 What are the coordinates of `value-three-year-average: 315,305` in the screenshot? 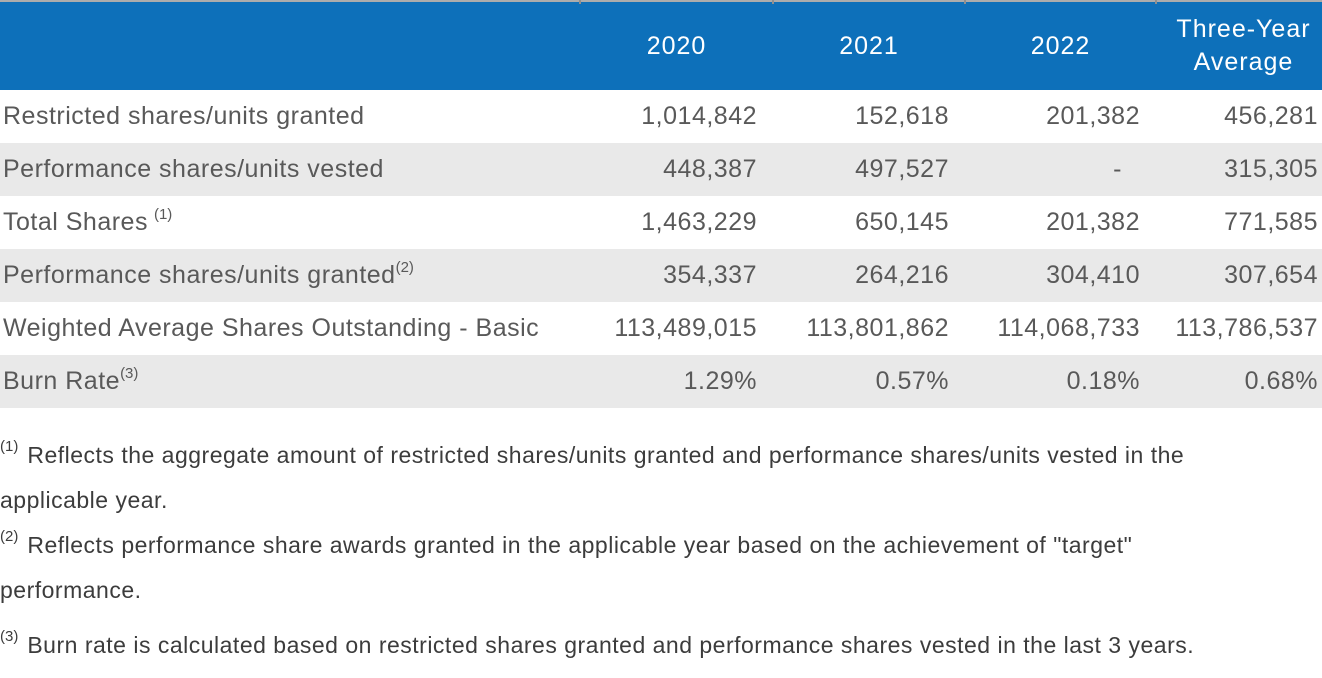 It's located at (1239, 169).